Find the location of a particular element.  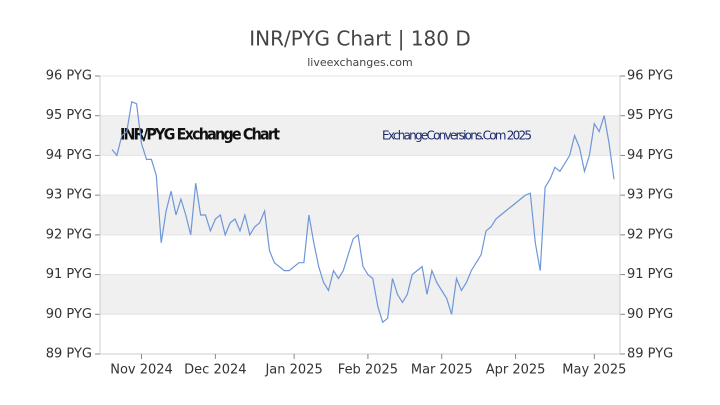

y2-tick-label: 91 PYG is located at coordinates (650, 274).